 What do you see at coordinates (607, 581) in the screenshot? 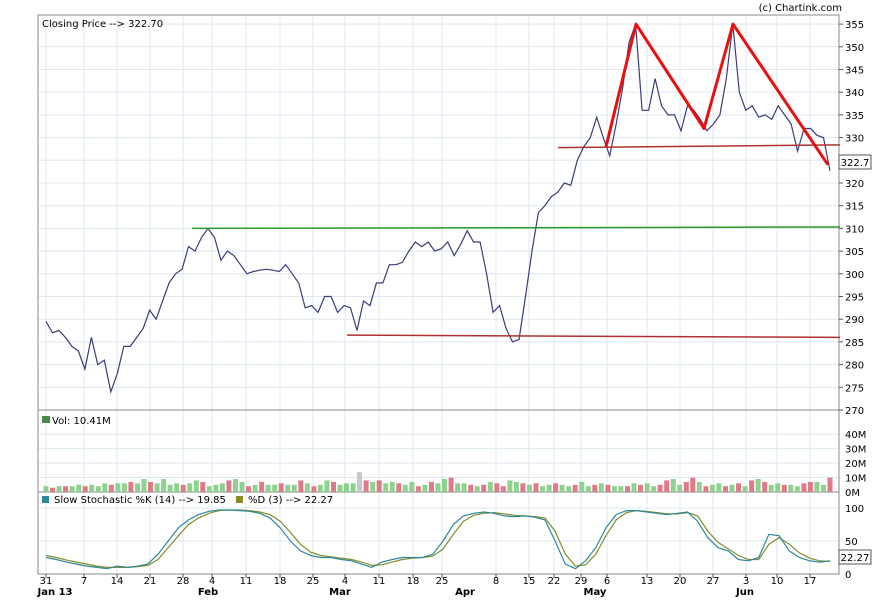
I see `x-tick-label: 6` at bounding box center [607, 581].